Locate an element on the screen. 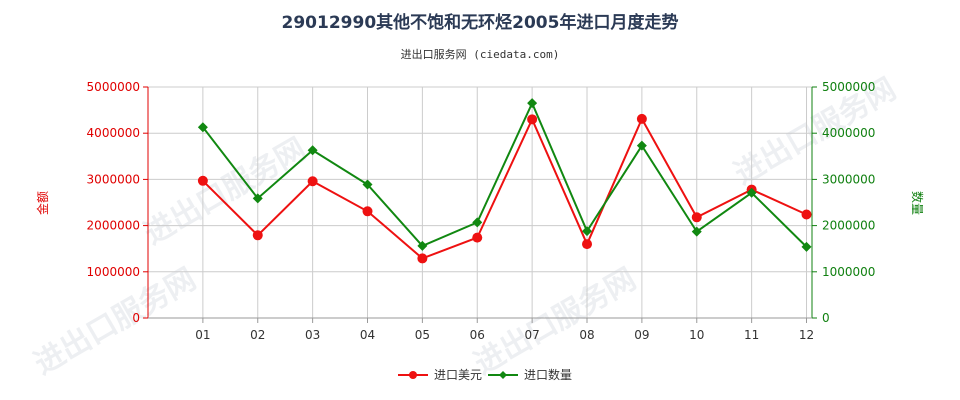 This screenshot has width=960, height=400. right-tick-label: 2000000 is located at coordinates (848, 226).